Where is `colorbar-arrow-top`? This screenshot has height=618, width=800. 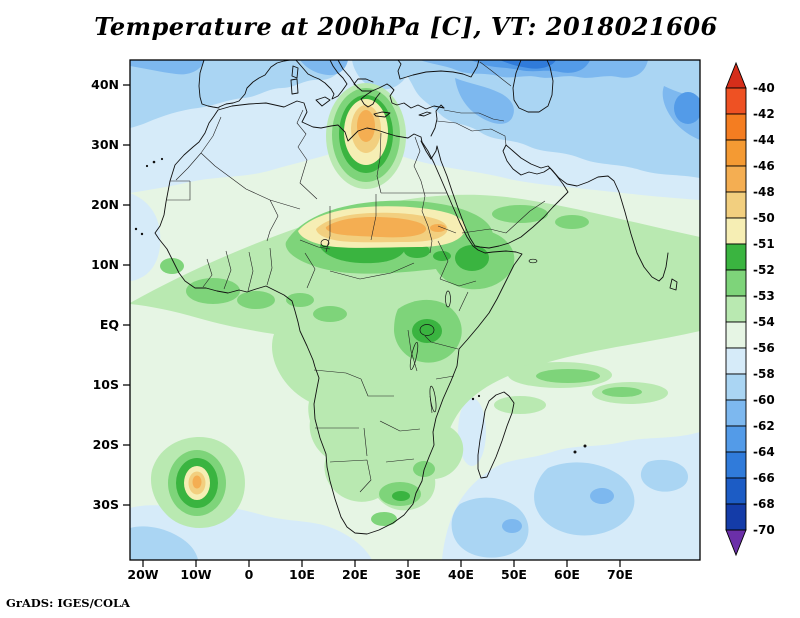
colorbar-arrow-top is located at coordinates (736, 75).